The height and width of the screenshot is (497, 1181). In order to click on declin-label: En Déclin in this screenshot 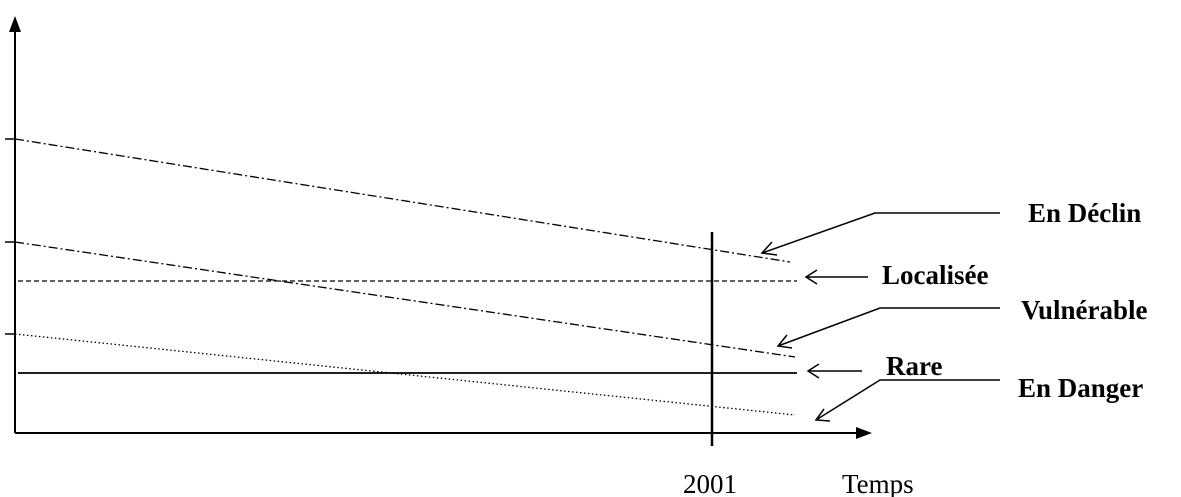, I will do `click(1084, 213)`.